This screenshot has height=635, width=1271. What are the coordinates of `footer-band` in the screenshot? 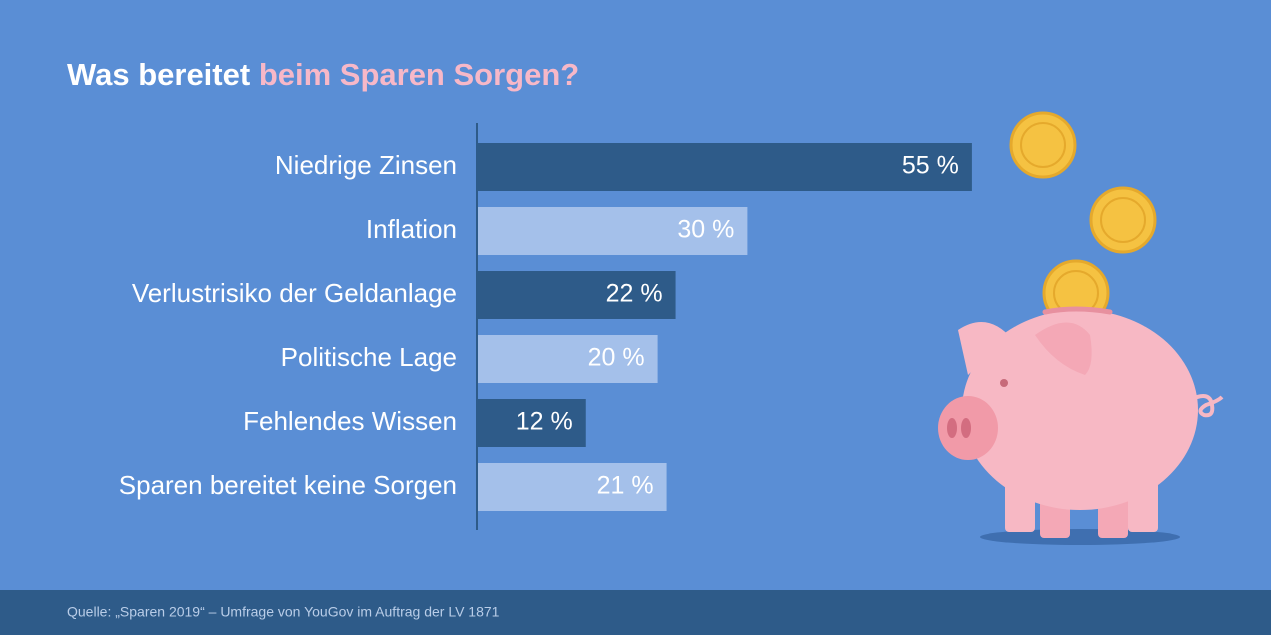 It's located at (635, 612).